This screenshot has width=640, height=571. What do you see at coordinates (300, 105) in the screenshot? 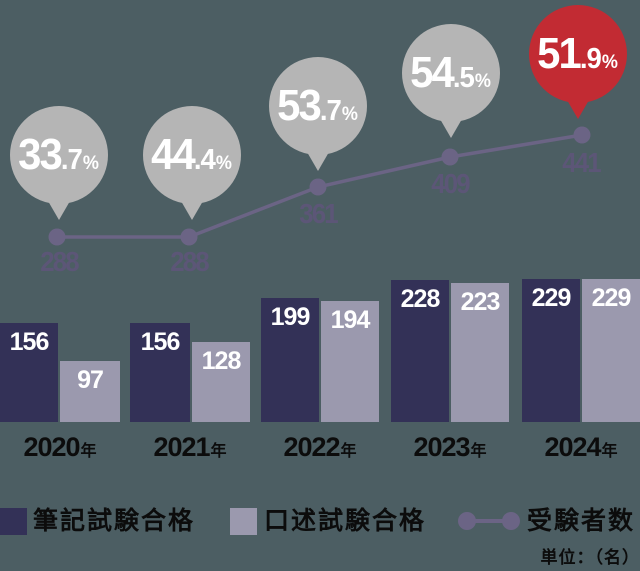
I see `rate-main: 53` at bounding box center [300, 105].